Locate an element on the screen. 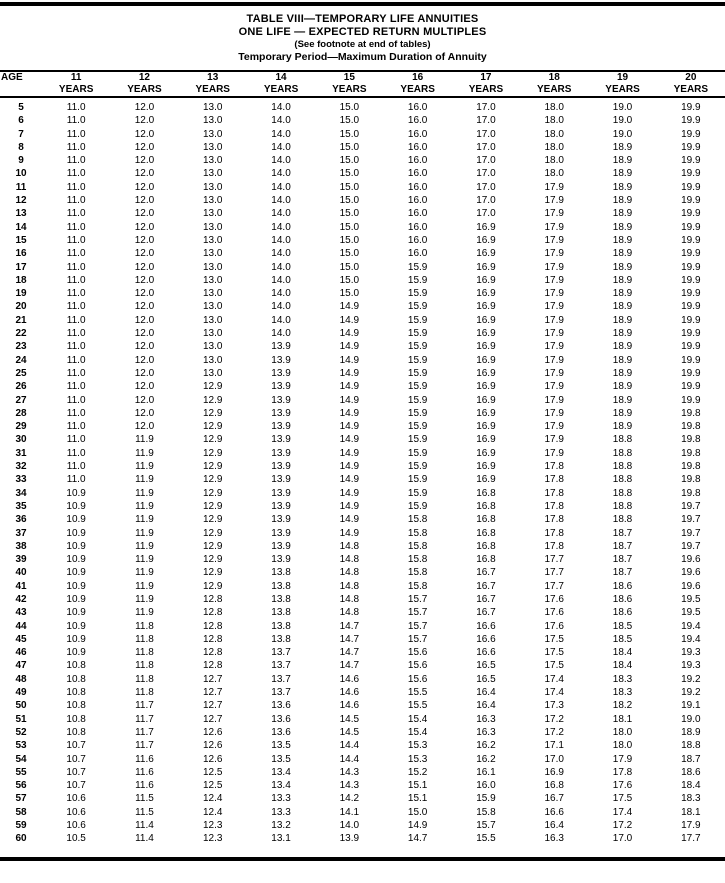  age-cell: 30 is located at coordinates (21, 440).